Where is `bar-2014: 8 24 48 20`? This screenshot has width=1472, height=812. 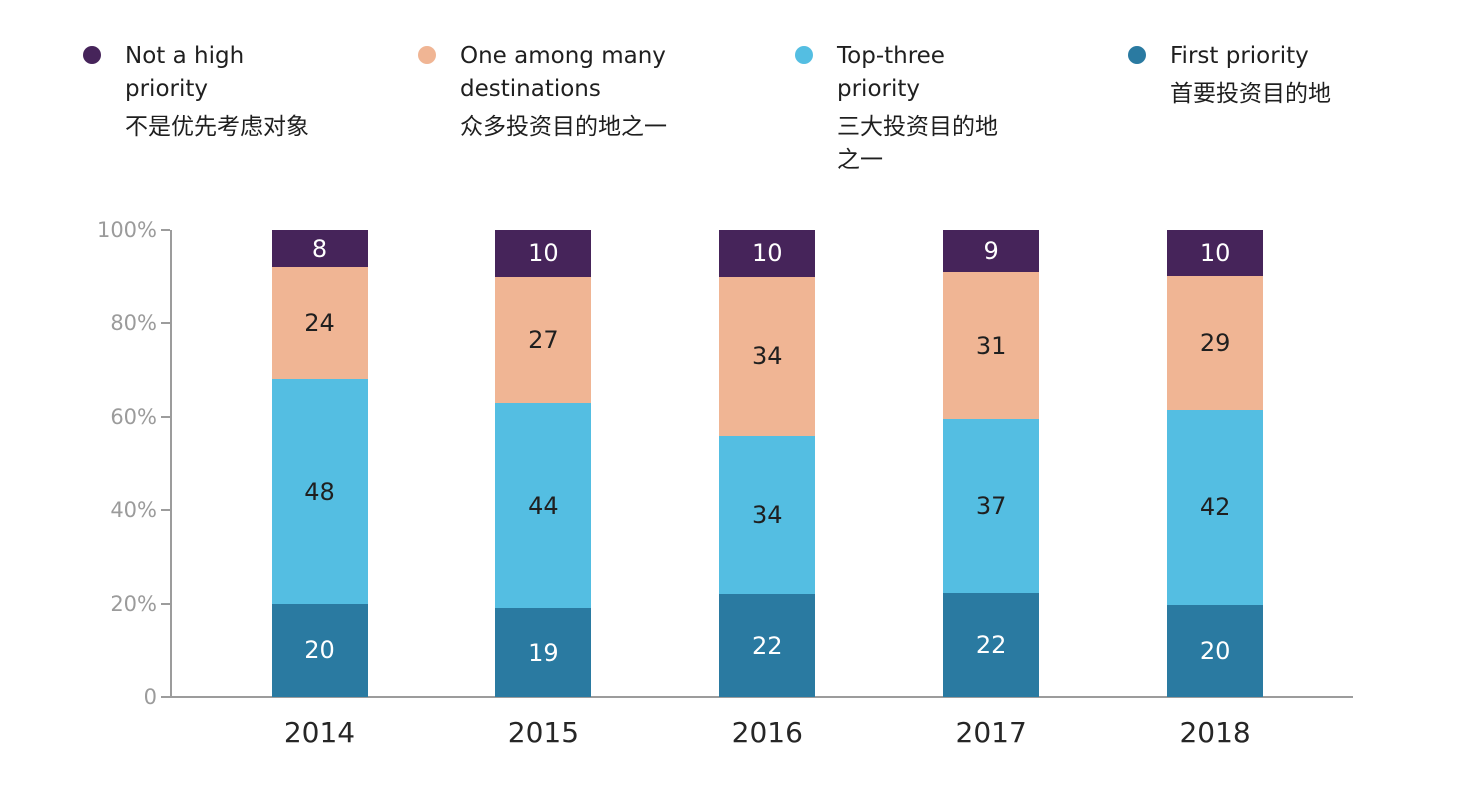
bar-2014: 8 24 48 20 is located at coordinates (319, 463).